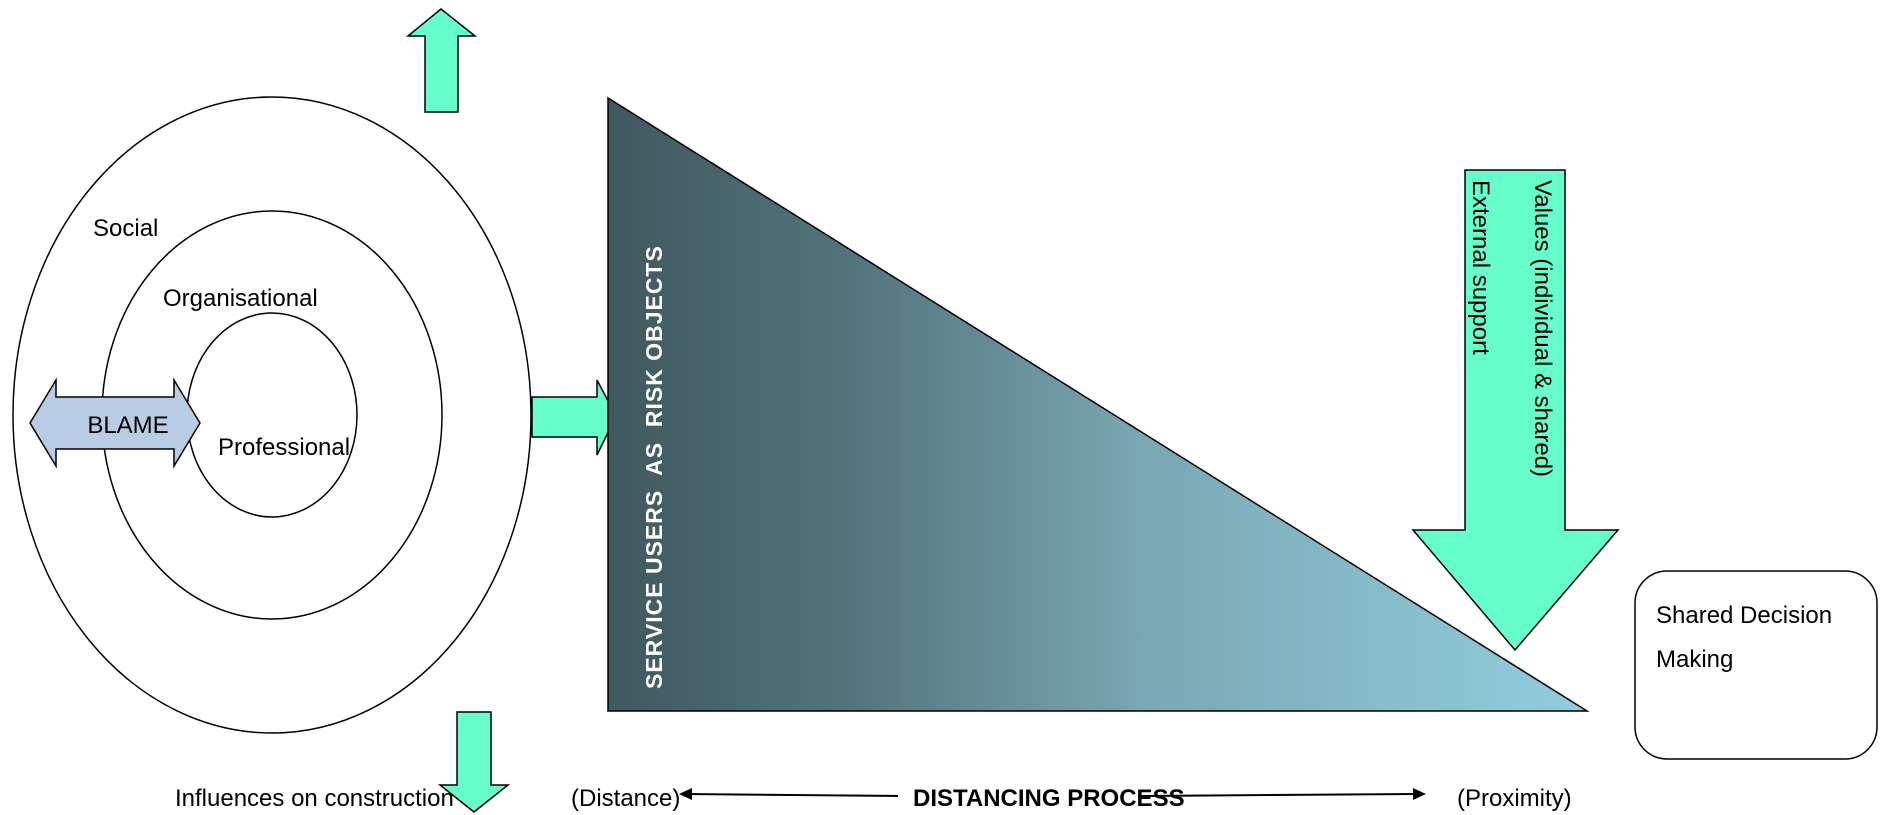 The width and height of the screenshot is (1881, 815). What do you see at coordinates (1419, 794) in the screenshot?
I see `proximity-arrowhead` at bounding box center [1419, 794].